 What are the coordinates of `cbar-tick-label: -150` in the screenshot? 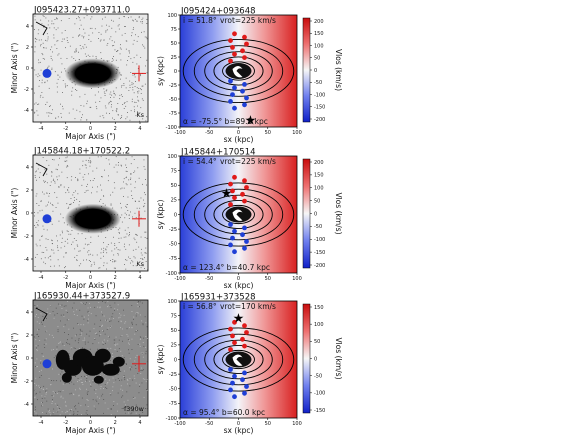 It's located at (319, 108).